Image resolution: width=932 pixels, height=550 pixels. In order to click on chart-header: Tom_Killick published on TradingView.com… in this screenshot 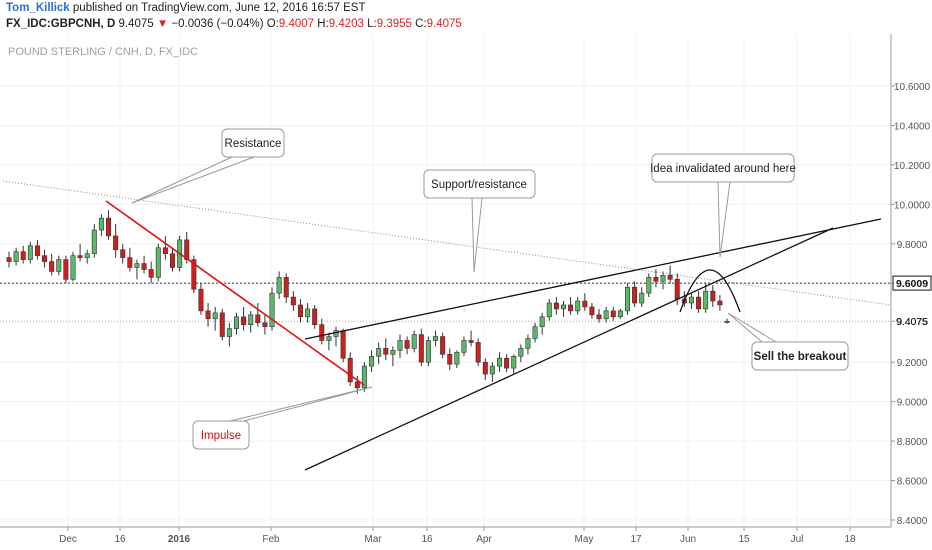, I will do `click(466, 17)`.